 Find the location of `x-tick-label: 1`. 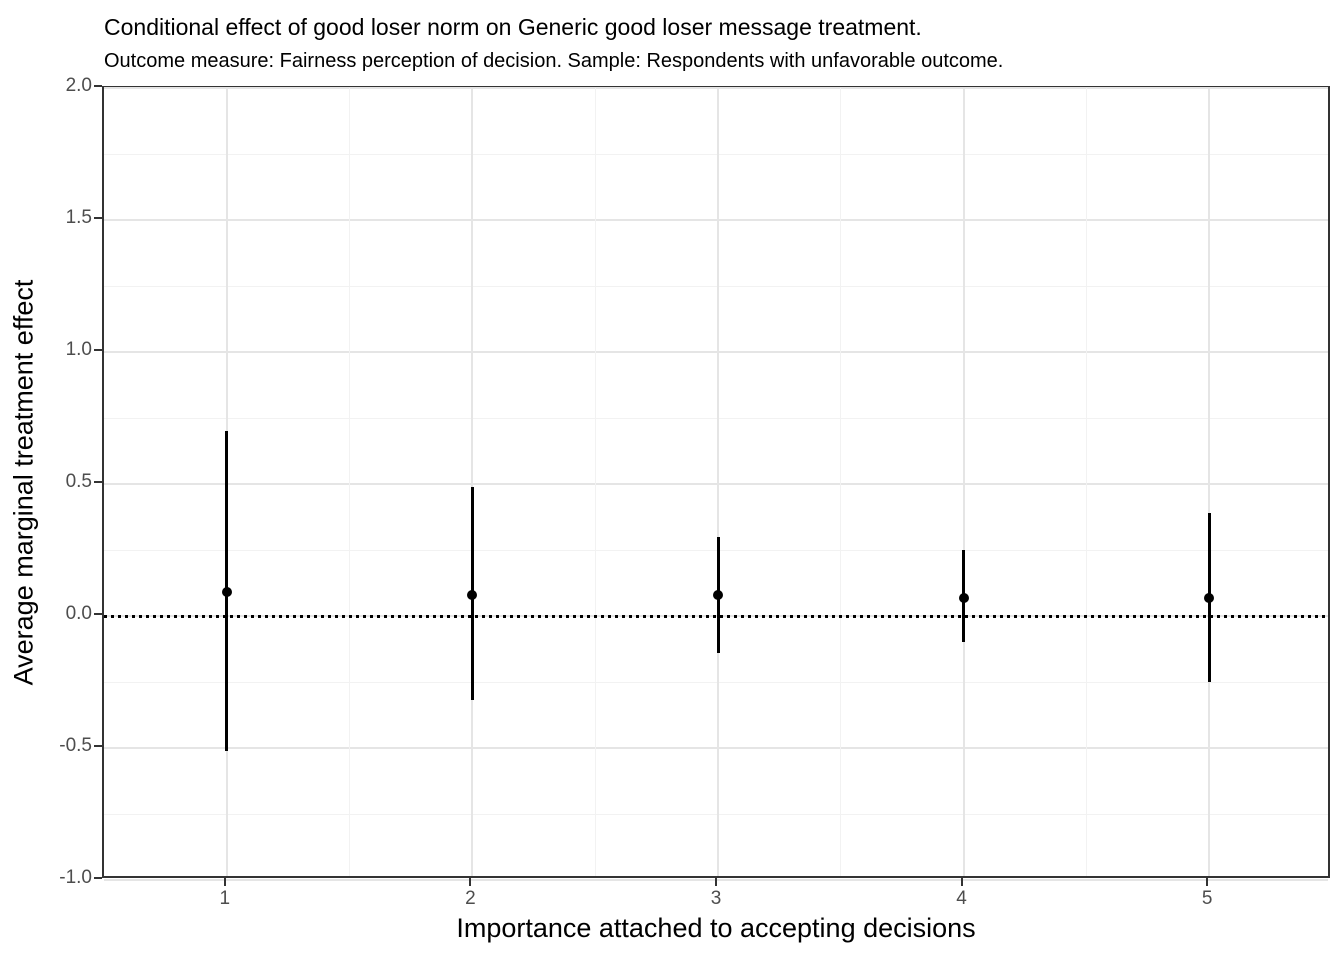

x-tick-label: 1 is located at coordinates (225, 898).